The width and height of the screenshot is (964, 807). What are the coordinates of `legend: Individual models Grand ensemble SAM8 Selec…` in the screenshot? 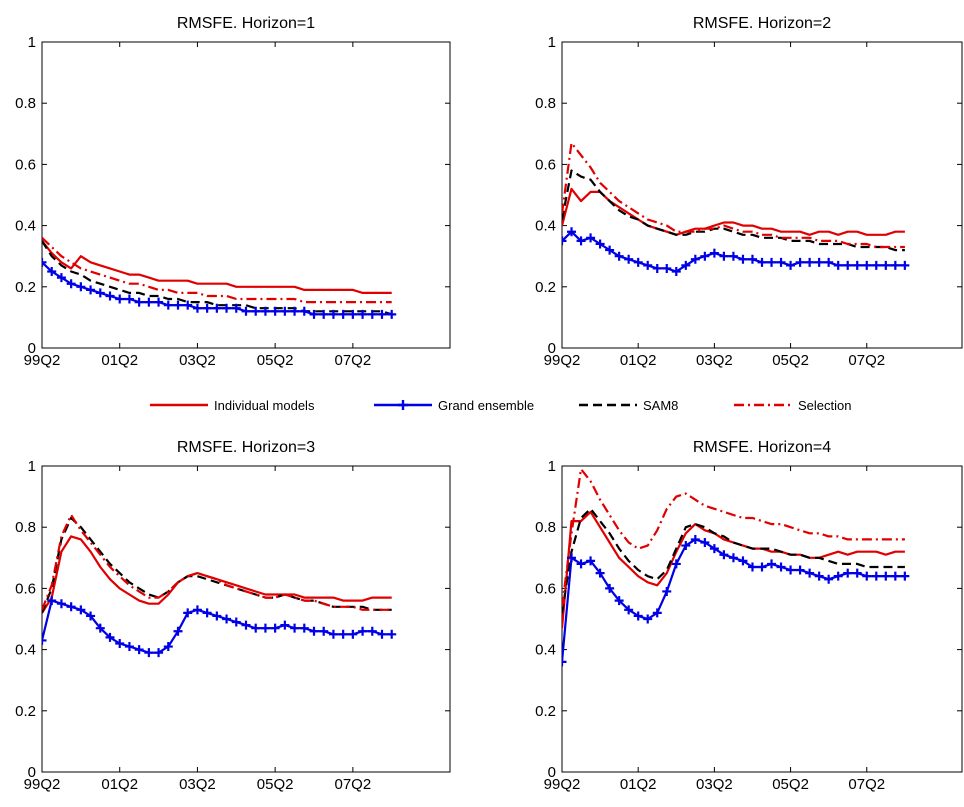 It's located at (500, 405).